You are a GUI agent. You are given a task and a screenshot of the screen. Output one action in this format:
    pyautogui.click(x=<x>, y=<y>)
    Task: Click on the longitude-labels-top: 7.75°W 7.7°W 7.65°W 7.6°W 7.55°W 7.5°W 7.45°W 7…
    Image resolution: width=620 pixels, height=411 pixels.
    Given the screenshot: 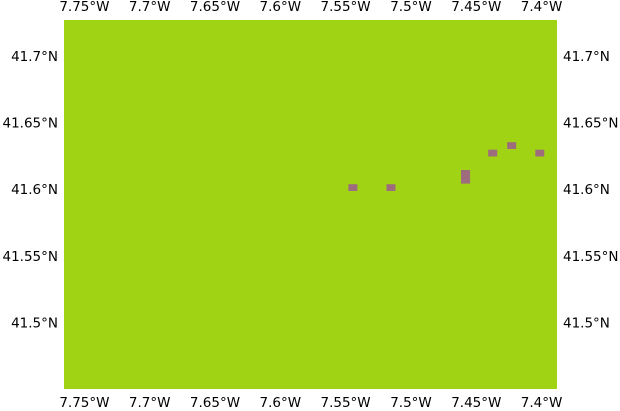 What is the action you would take?
    pyautogui.click(x=310, y=7)
    